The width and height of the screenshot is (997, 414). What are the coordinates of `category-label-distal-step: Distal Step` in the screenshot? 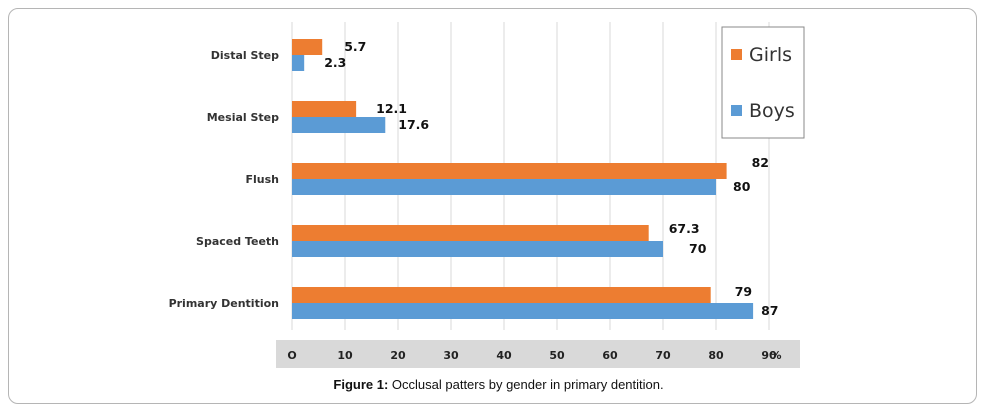 It's located at (245, 55).